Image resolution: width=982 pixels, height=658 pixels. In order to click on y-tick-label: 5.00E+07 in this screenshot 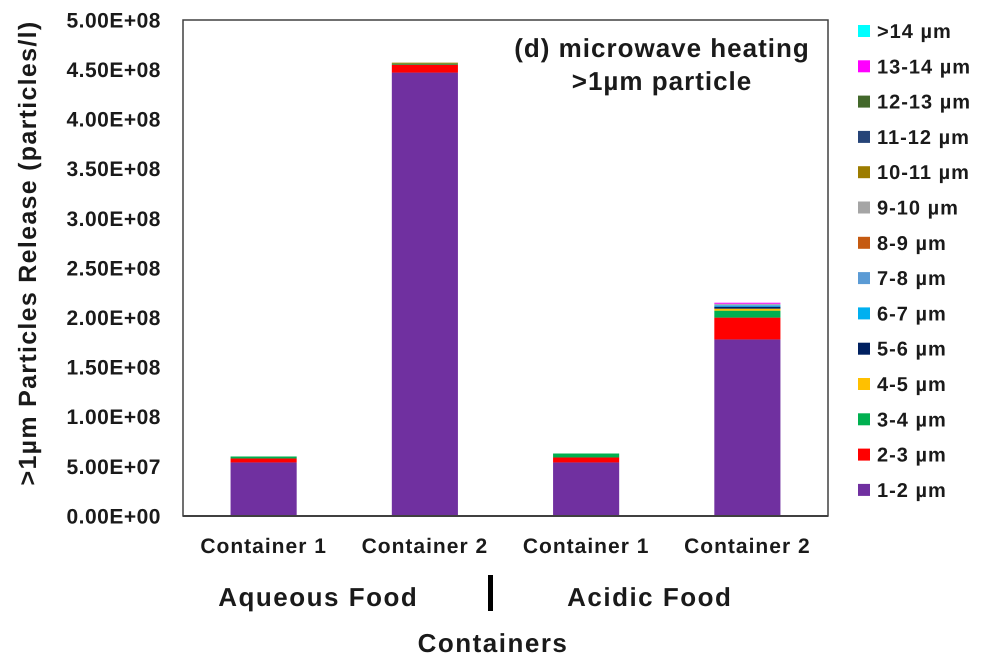, I will do `click(113, 467)`.